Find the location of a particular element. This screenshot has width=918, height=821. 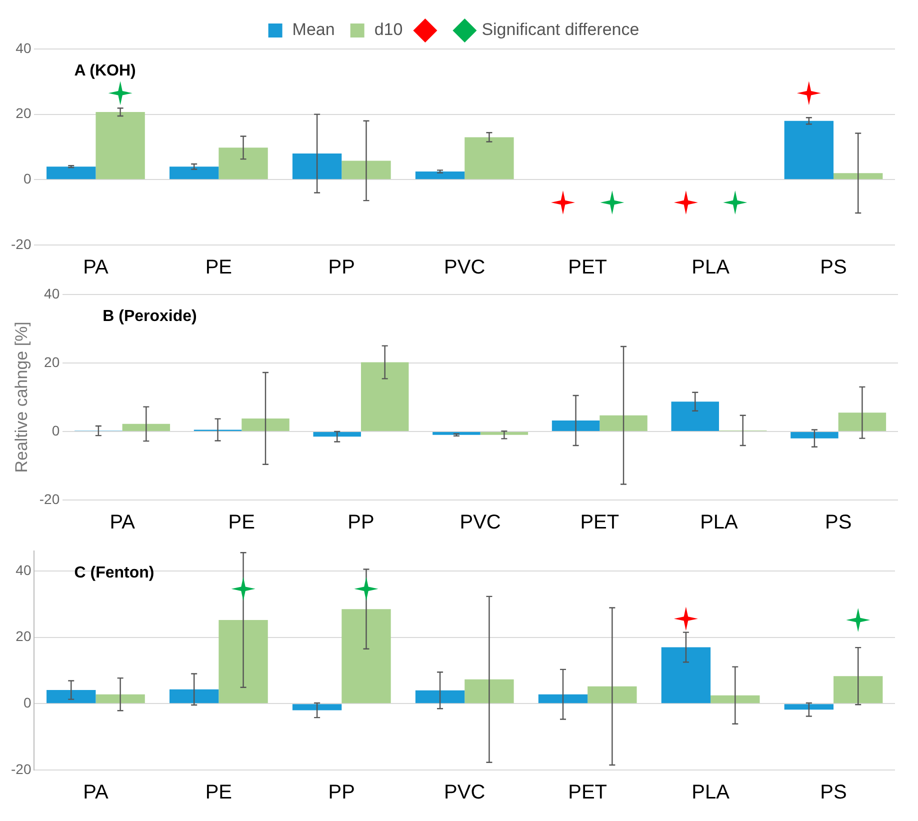

legend-label: d10 is located at coordinates (388, 30).